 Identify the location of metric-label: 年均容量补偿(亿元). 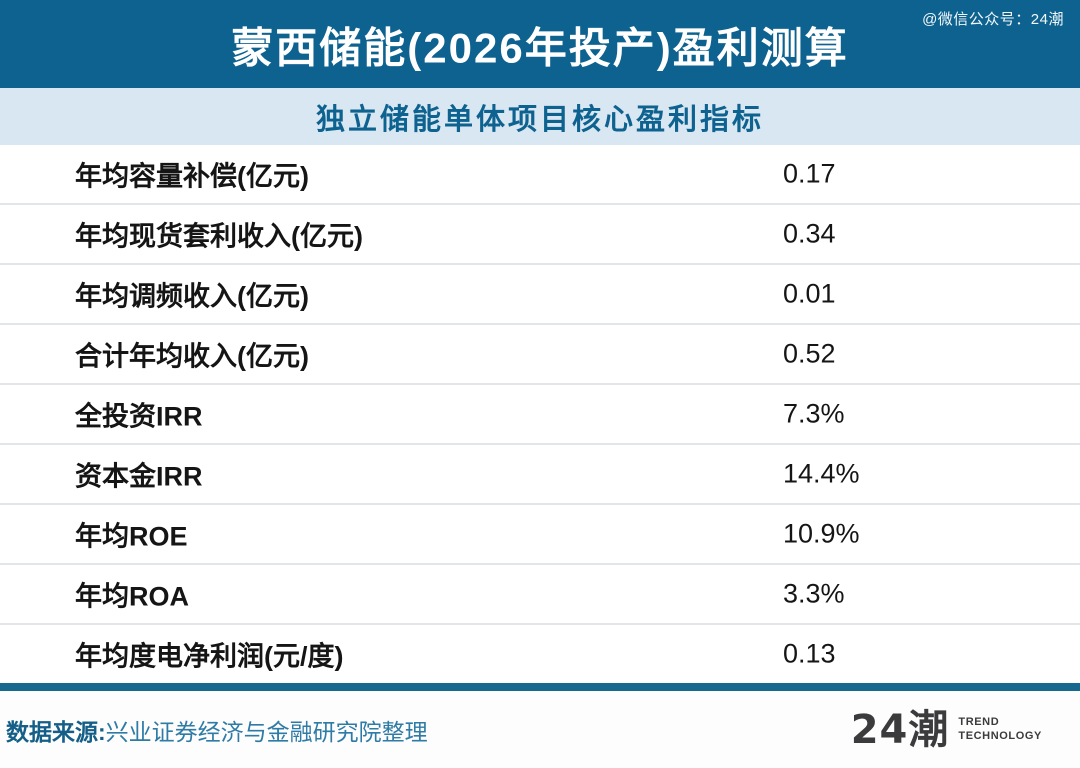
(192, 176).